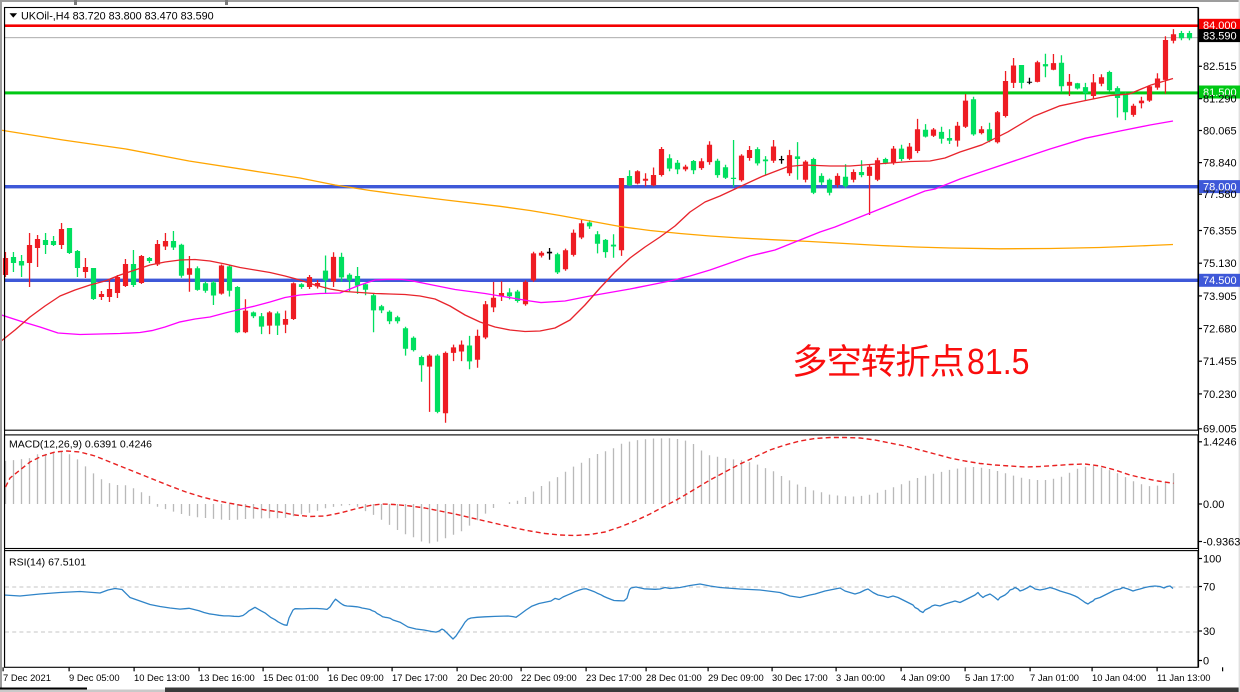 Image resolution: width=1240 pixels, height=692 pixels. I want to click on svg-text: RSI(14) 67.5101, so click(47, 563).